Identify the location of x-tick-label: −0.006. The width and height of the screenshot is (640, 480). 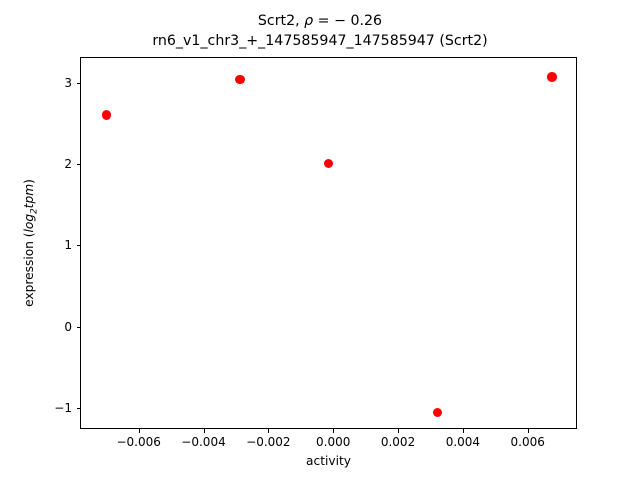
(138, 442).